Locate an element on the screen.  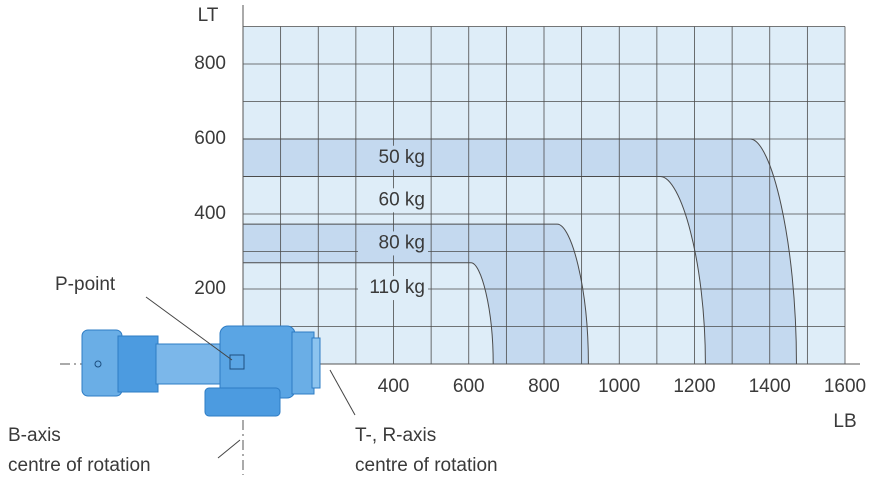
x-tick-label: 1000 is located at coordinates (619, 386).